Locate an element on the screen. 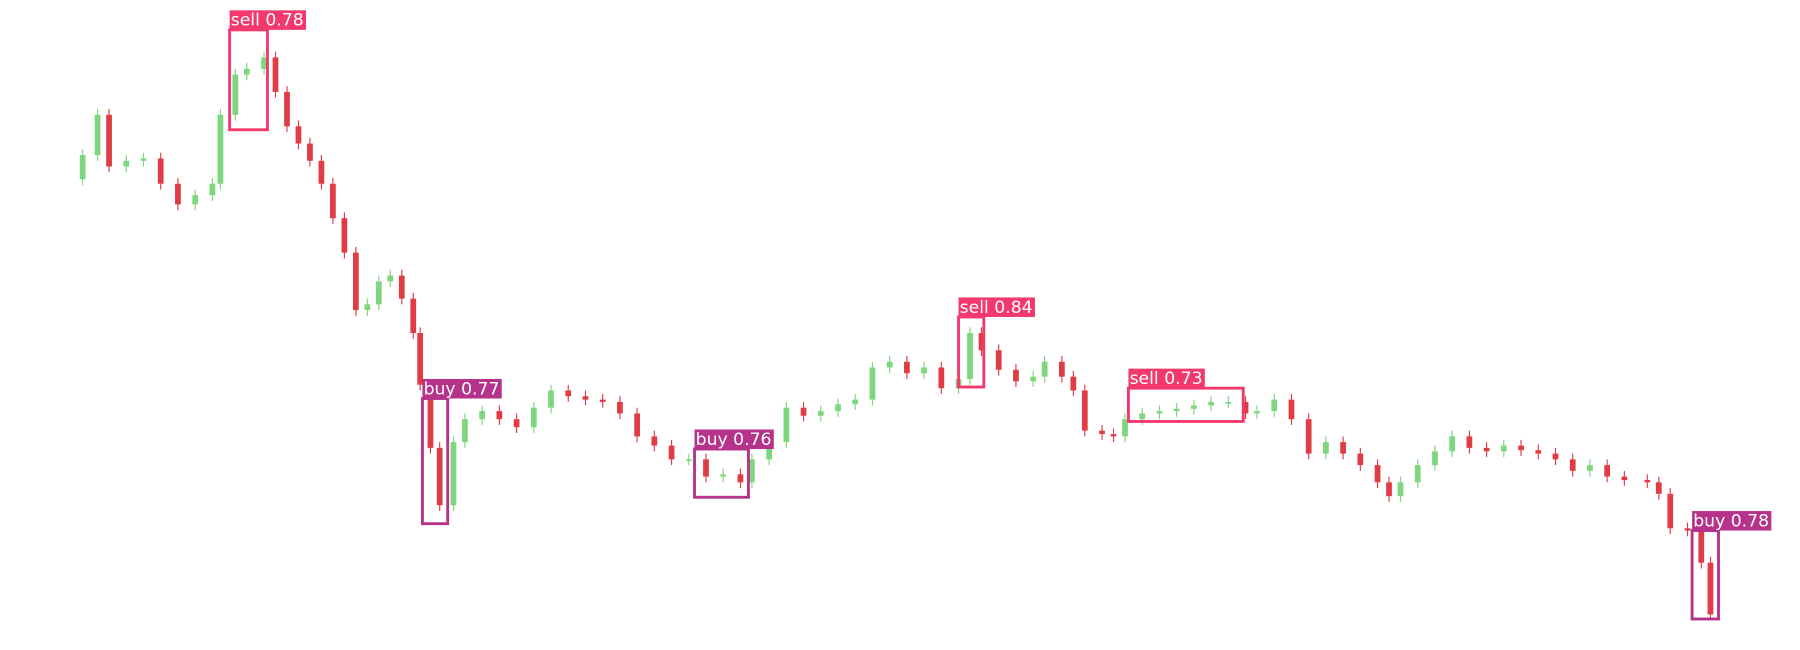 This screenshot has height=650, width=1800. detection-label: sell 0.84 is located at coordinates (996, 308).